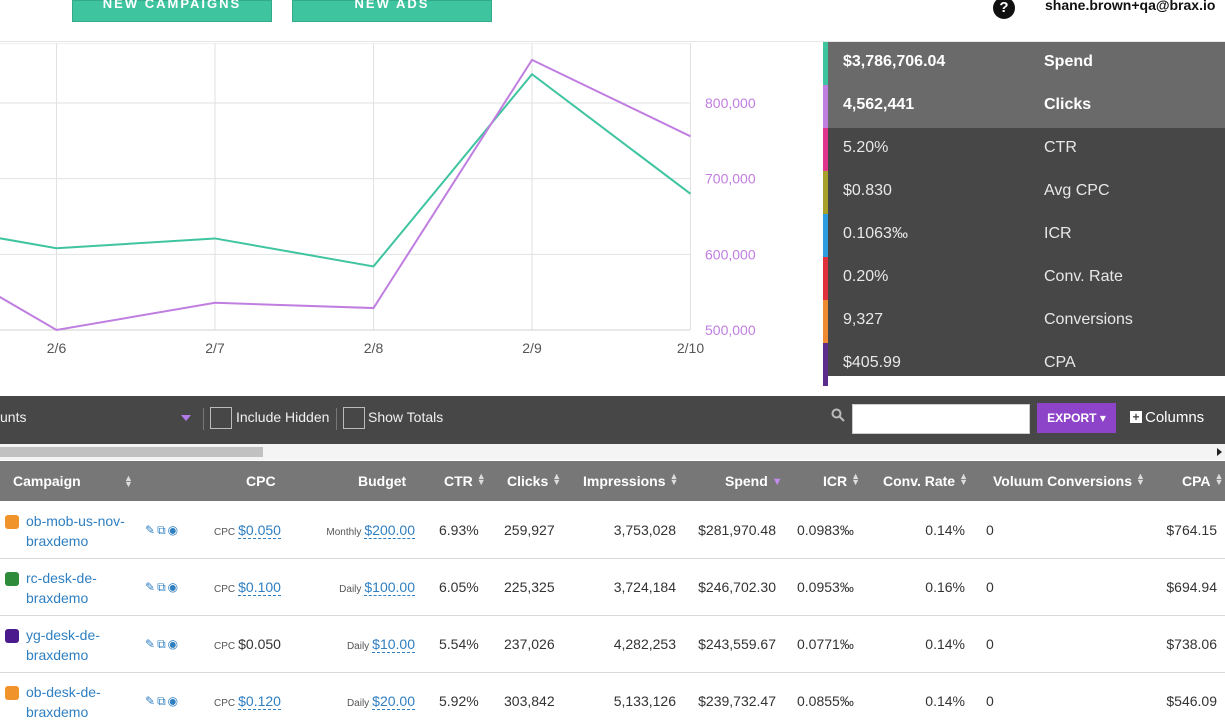 Image resolution: width=1225 pixels, height=727 pixels. What do you see at coordinates (737, 587) in the screenshot?
I see `spend-cell: $246,702.30` at bounding box center [737, 587].